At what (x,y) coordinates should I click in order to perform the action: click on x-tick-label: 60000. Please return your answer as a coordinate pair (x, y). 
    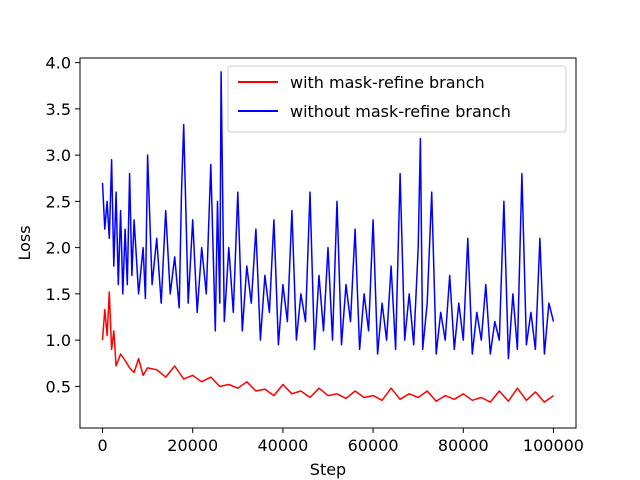
    Looking at the image, I should click on (373, 445).